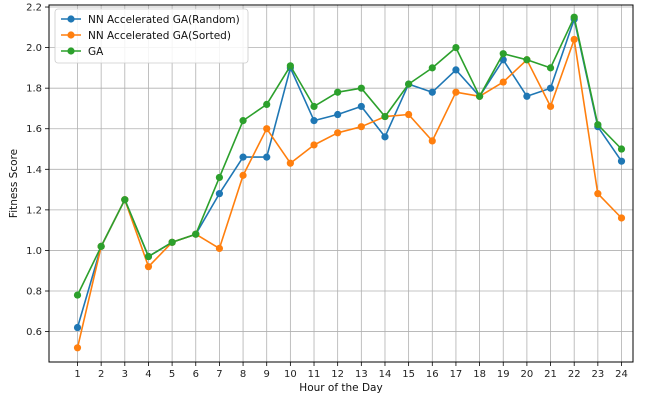 This screenshot has width=645, height=397. I want to click on x-tick-label: 18, so click(479, 374).